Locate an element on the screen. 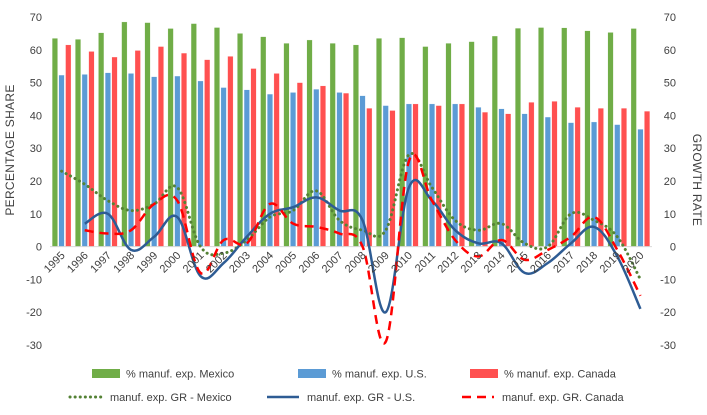  right-tick-label: 20 is located at coordinates (670, 182).